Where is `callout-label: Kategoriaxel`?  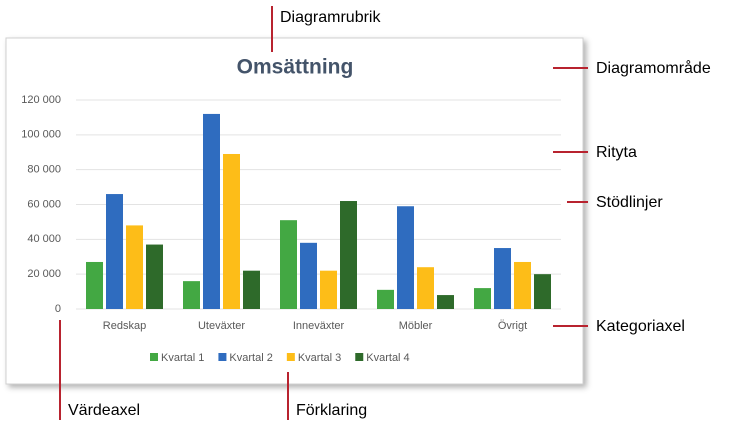 callout-label: Kategoriaxel is located at coordinates (640, 326).